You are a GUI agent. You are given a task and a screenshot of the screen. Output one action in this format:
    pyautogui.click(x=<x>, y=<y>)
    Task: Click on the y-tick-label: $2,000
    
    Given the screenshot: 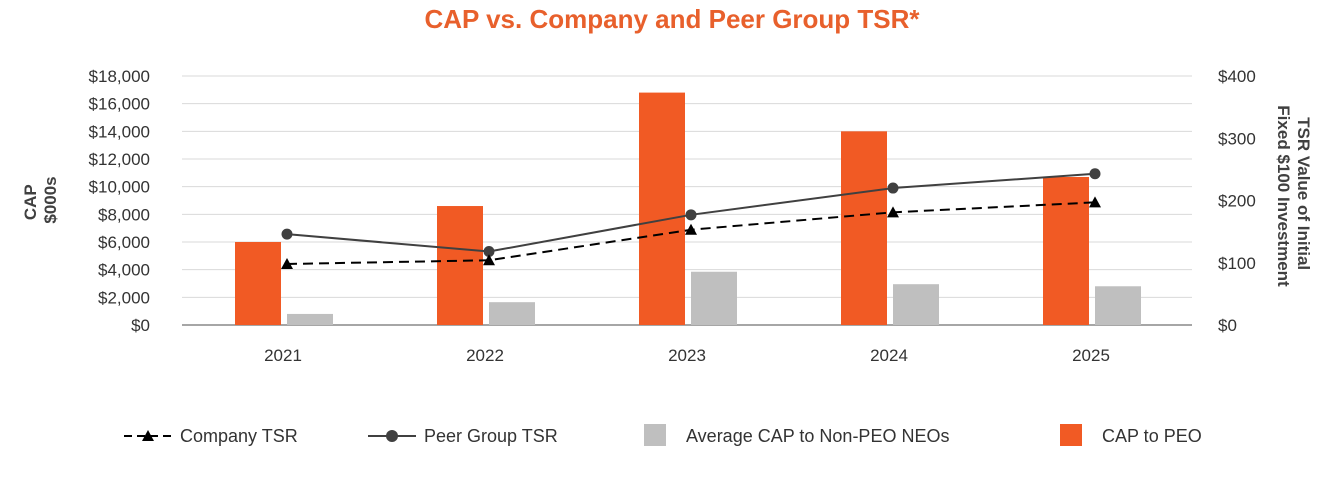 What is the action you would take?
    pyautogui.click(x=124, y=297)
    